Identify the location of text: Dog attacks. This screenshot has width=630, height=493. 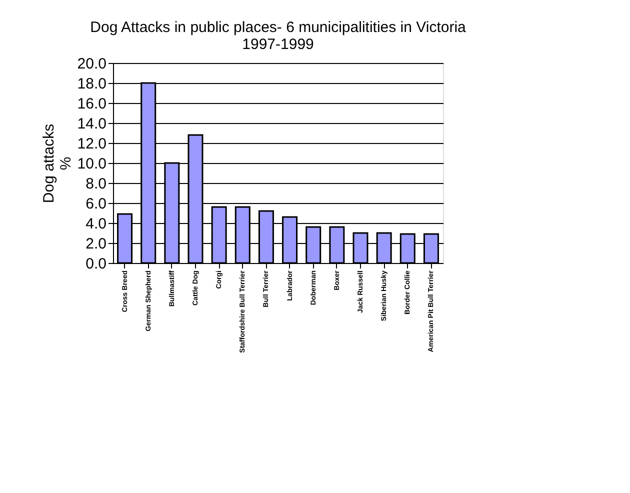
(49, 164).